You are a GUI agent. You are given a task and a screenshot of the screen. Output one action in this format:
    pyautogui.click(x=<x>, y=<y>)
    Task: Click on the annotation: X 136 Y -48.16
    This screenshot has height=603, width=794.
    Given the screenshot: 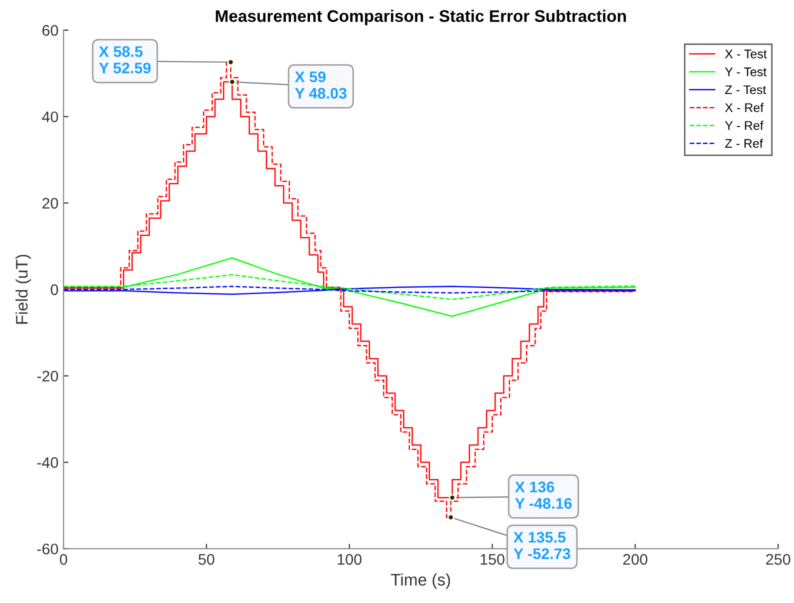 What is the action you would take?
    pyautogui.click(x=543, y=495)
    